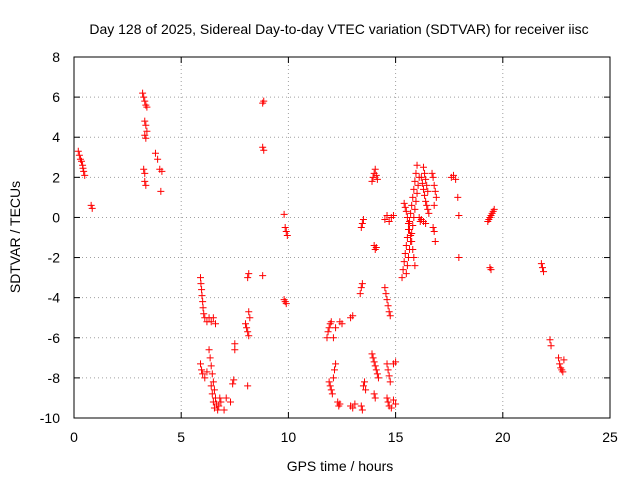 The height and width of the screenshot is (480, 640). I want to click on x-tick-label: 25, so click(610, 437).